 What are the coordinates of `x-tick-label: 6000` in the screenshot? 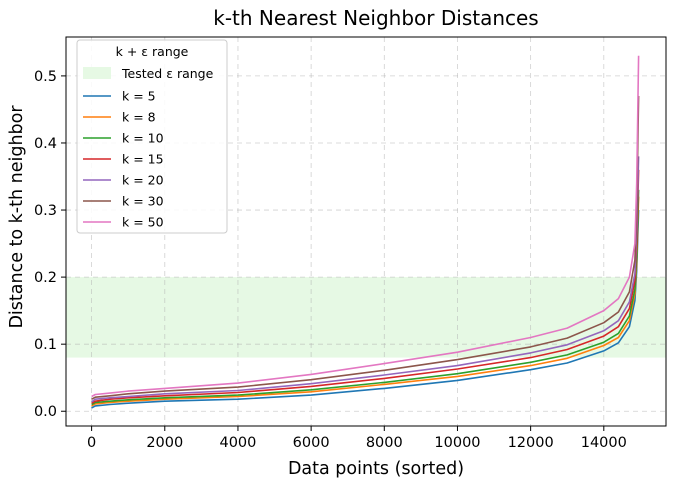 It's located at (311, 443).